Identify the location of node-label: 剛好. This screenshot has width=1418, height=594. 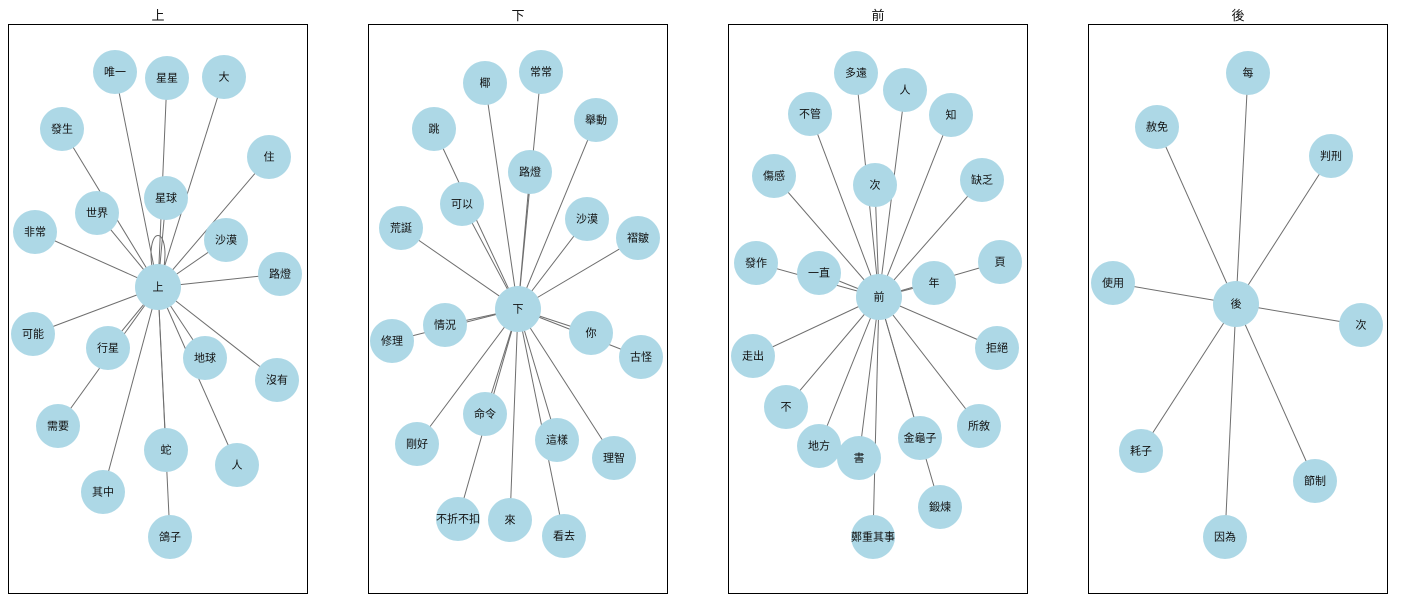
(417, 444).